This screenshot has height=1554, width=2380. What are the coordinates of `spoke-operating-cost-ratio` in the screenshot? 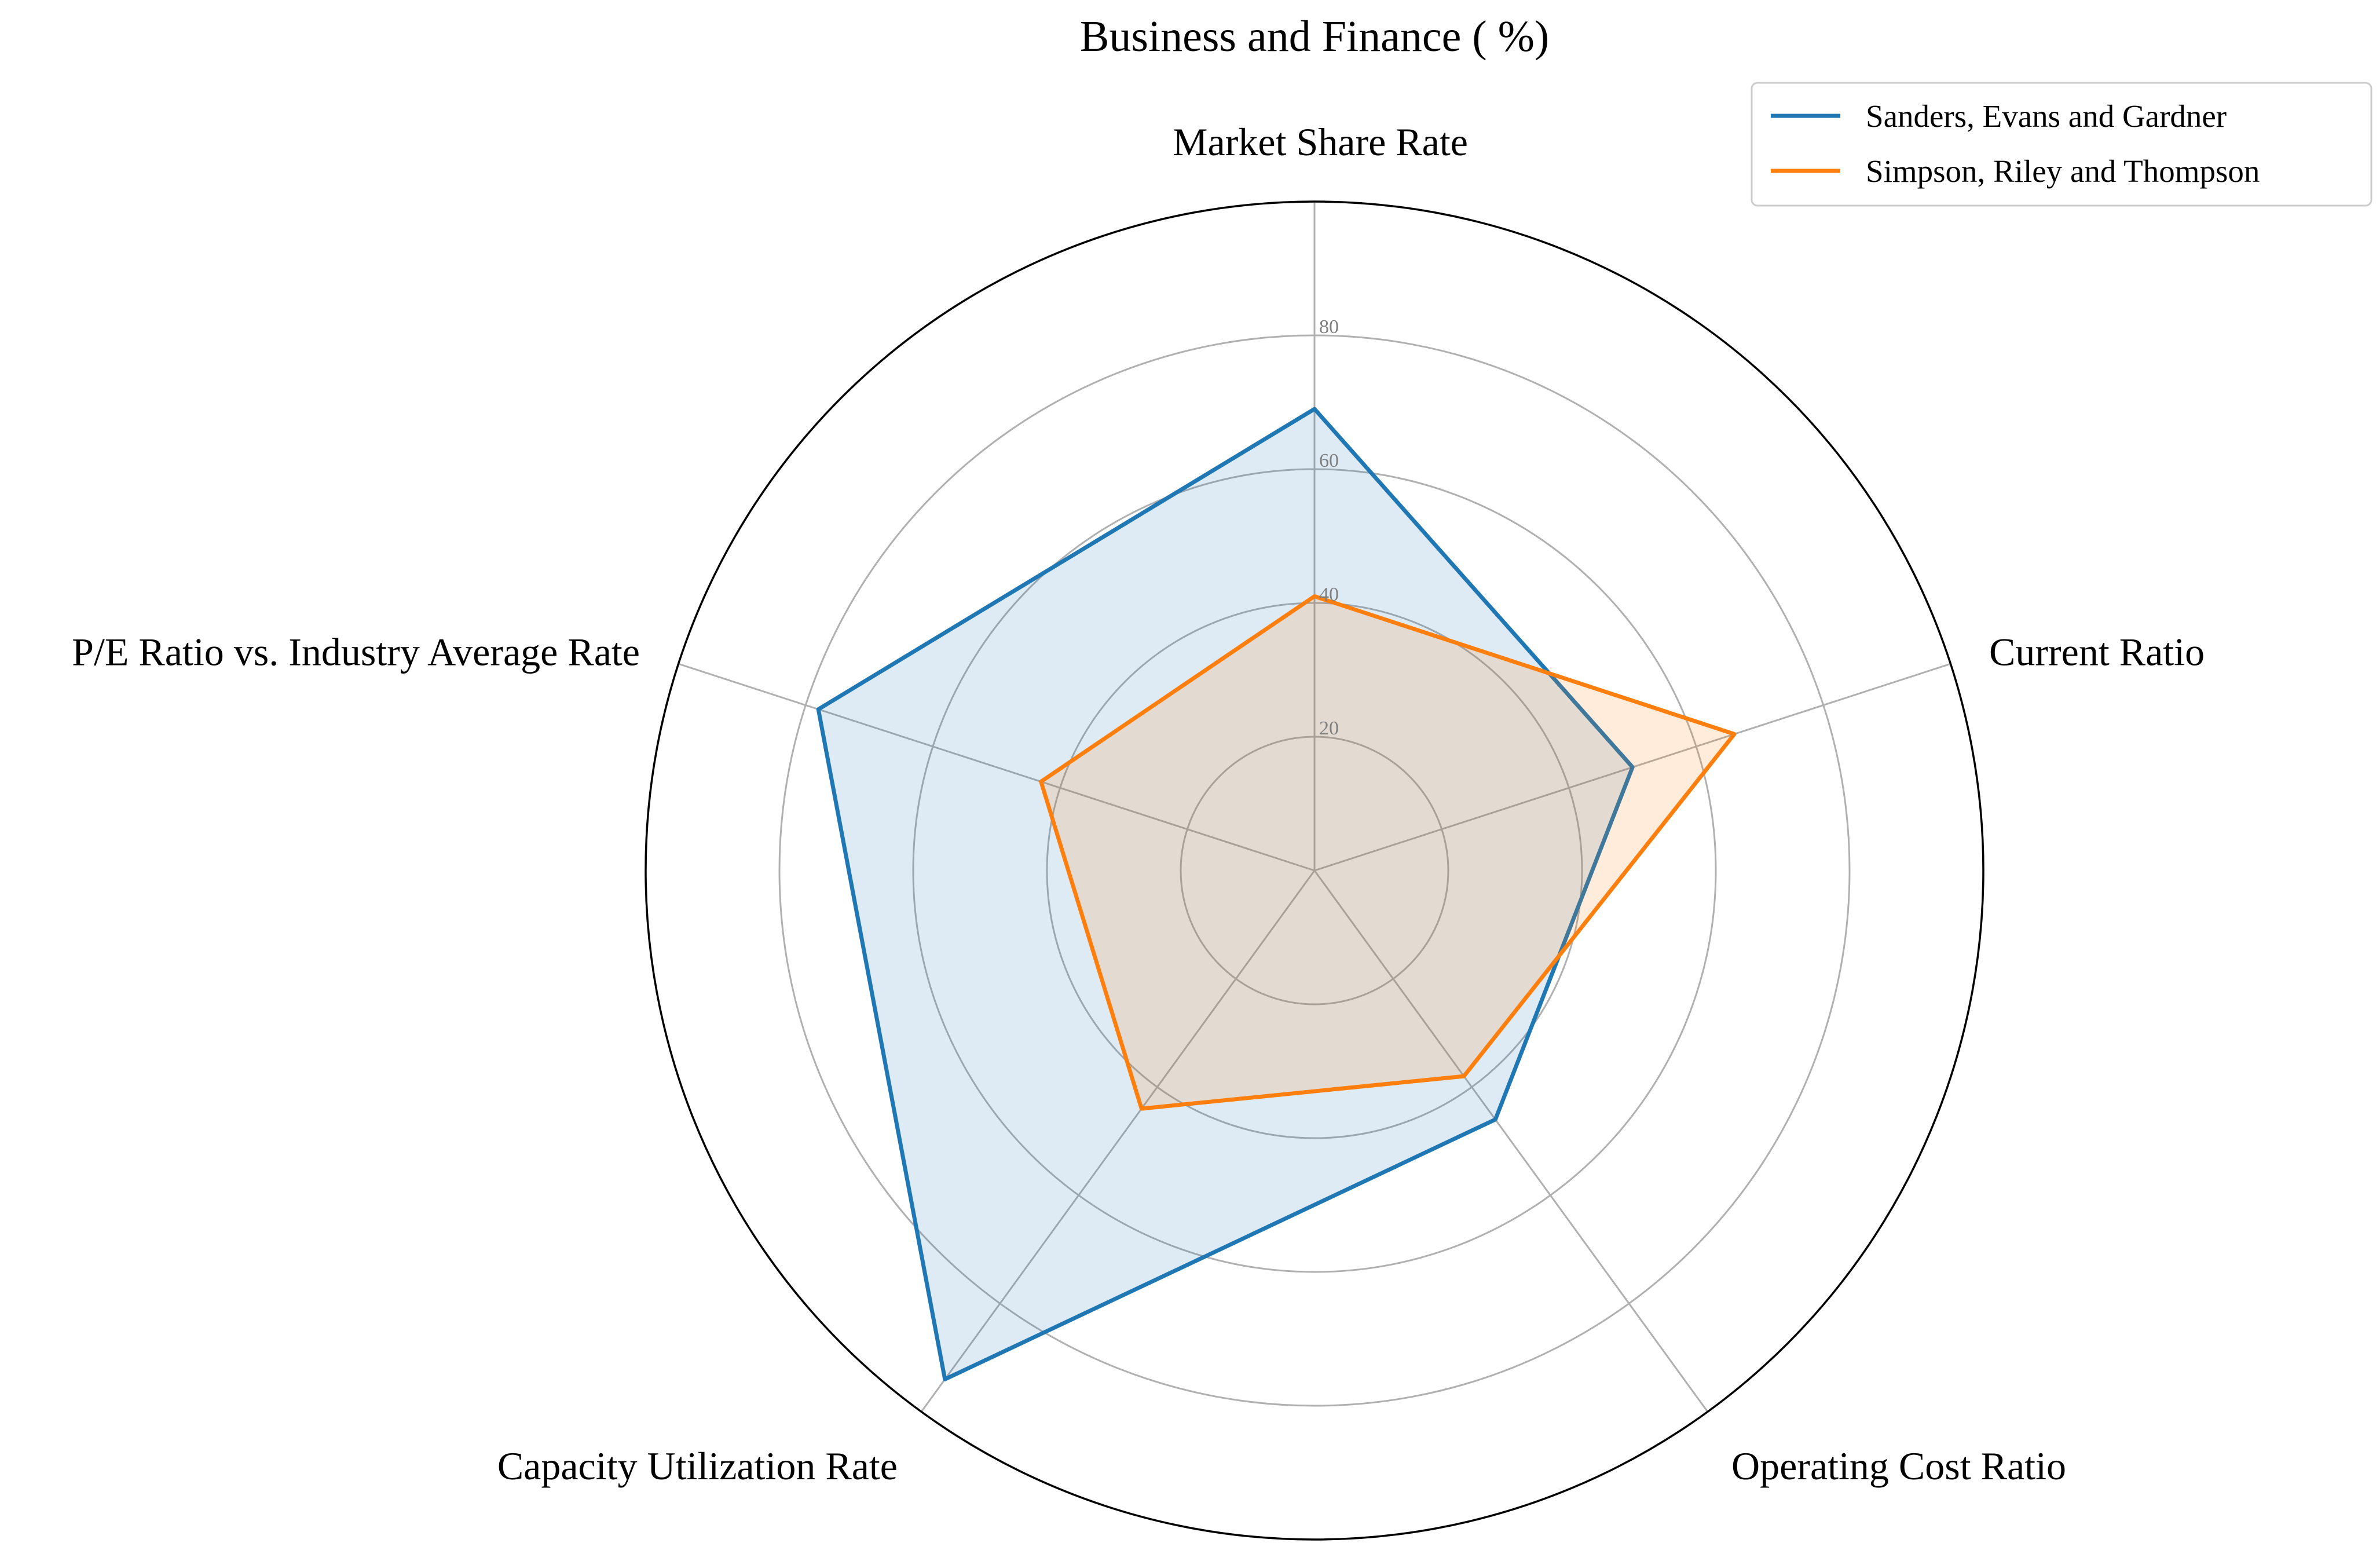 It's located at (1511, 1141).